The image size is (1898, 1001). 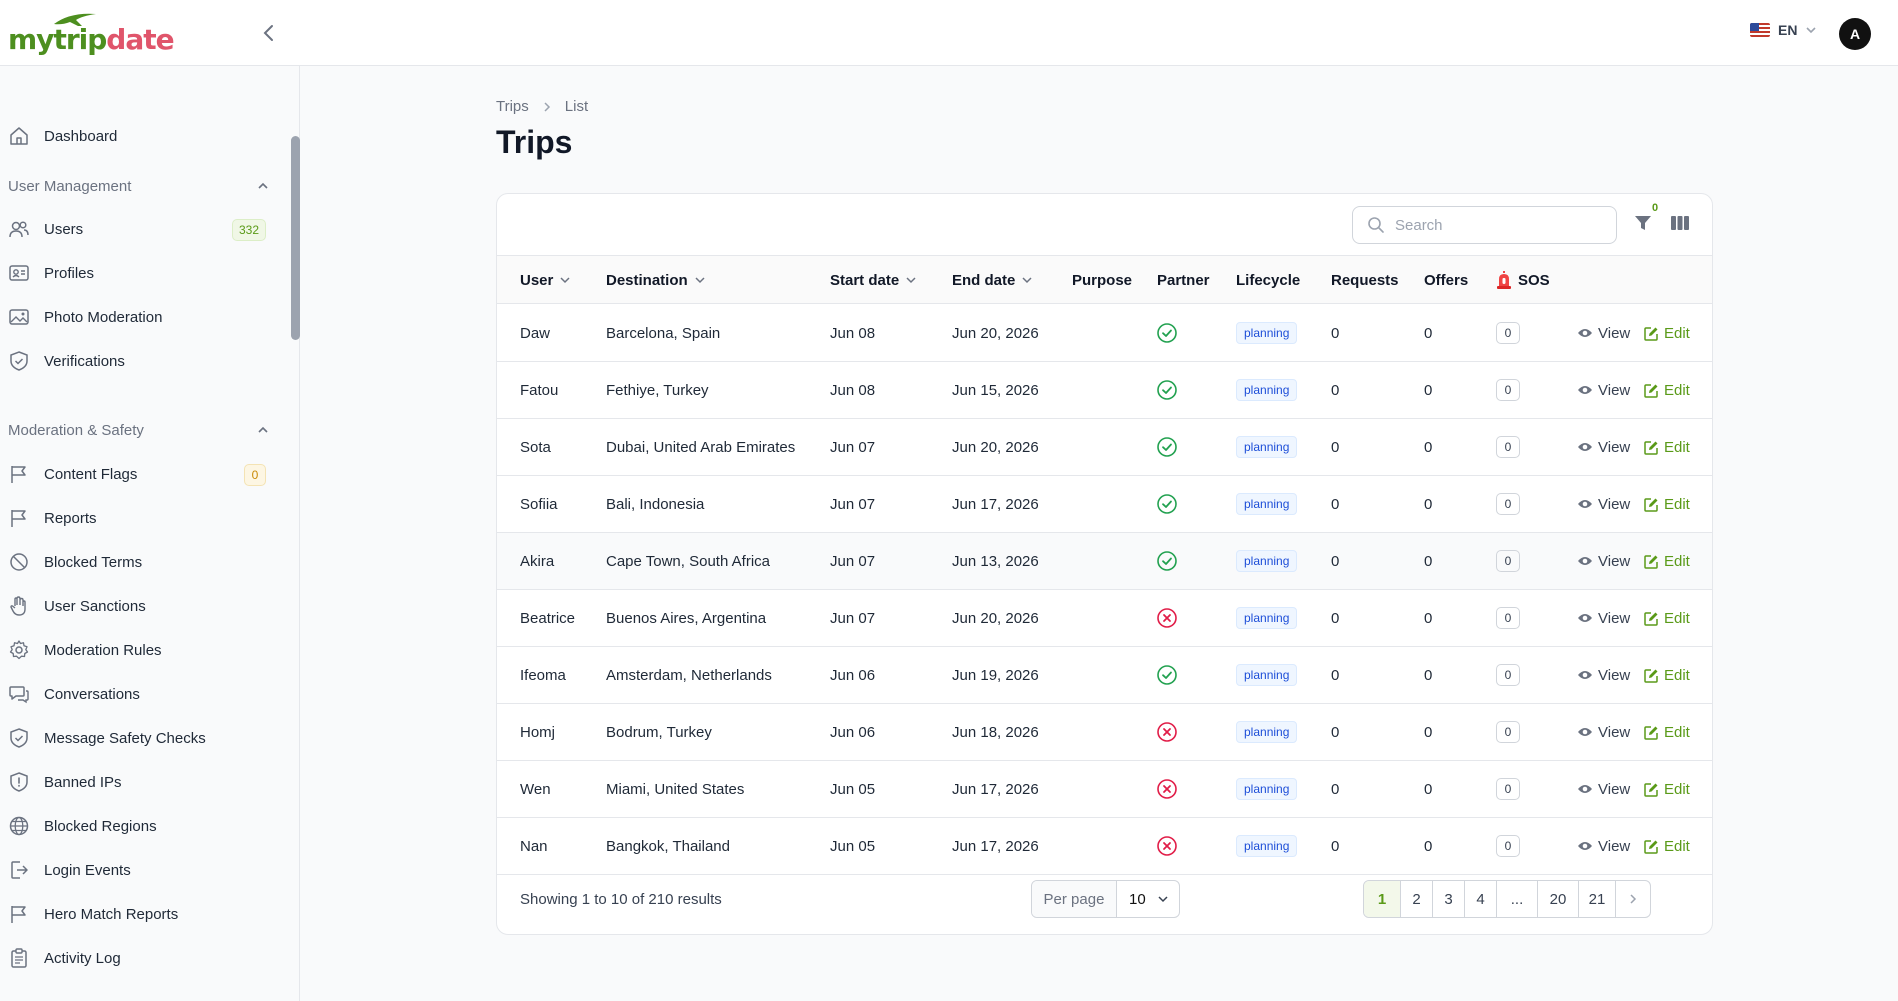 What do you see at coordinates (853, 390) in the screenshot?
I see `cell-start-date: Jun 08` at bounding box center [853, 390].